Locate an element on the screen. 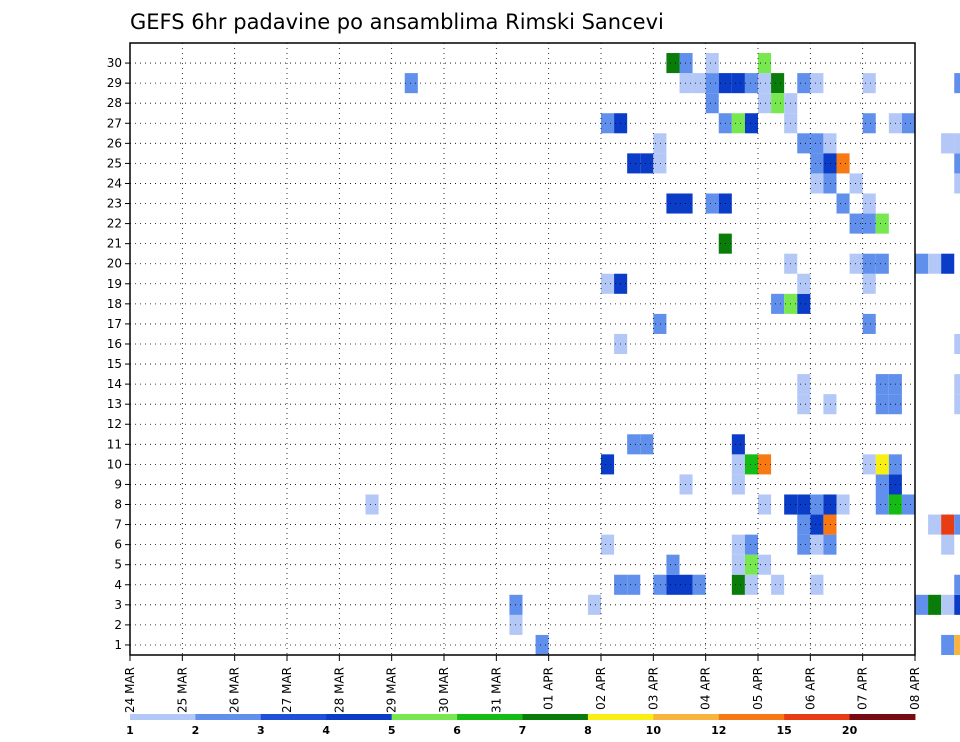 The image size is (960, 742). x-tick-label: 25 MAR is located at coordinates (182, 690).